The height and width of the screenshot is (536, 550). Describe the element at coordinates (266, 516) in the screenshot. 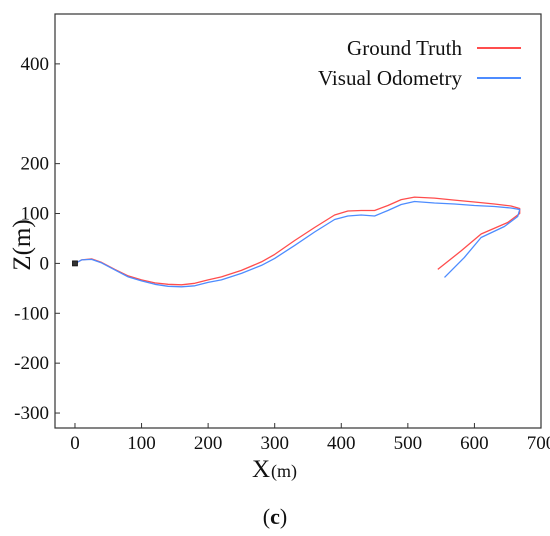

I see `caption-open: (` at that location.